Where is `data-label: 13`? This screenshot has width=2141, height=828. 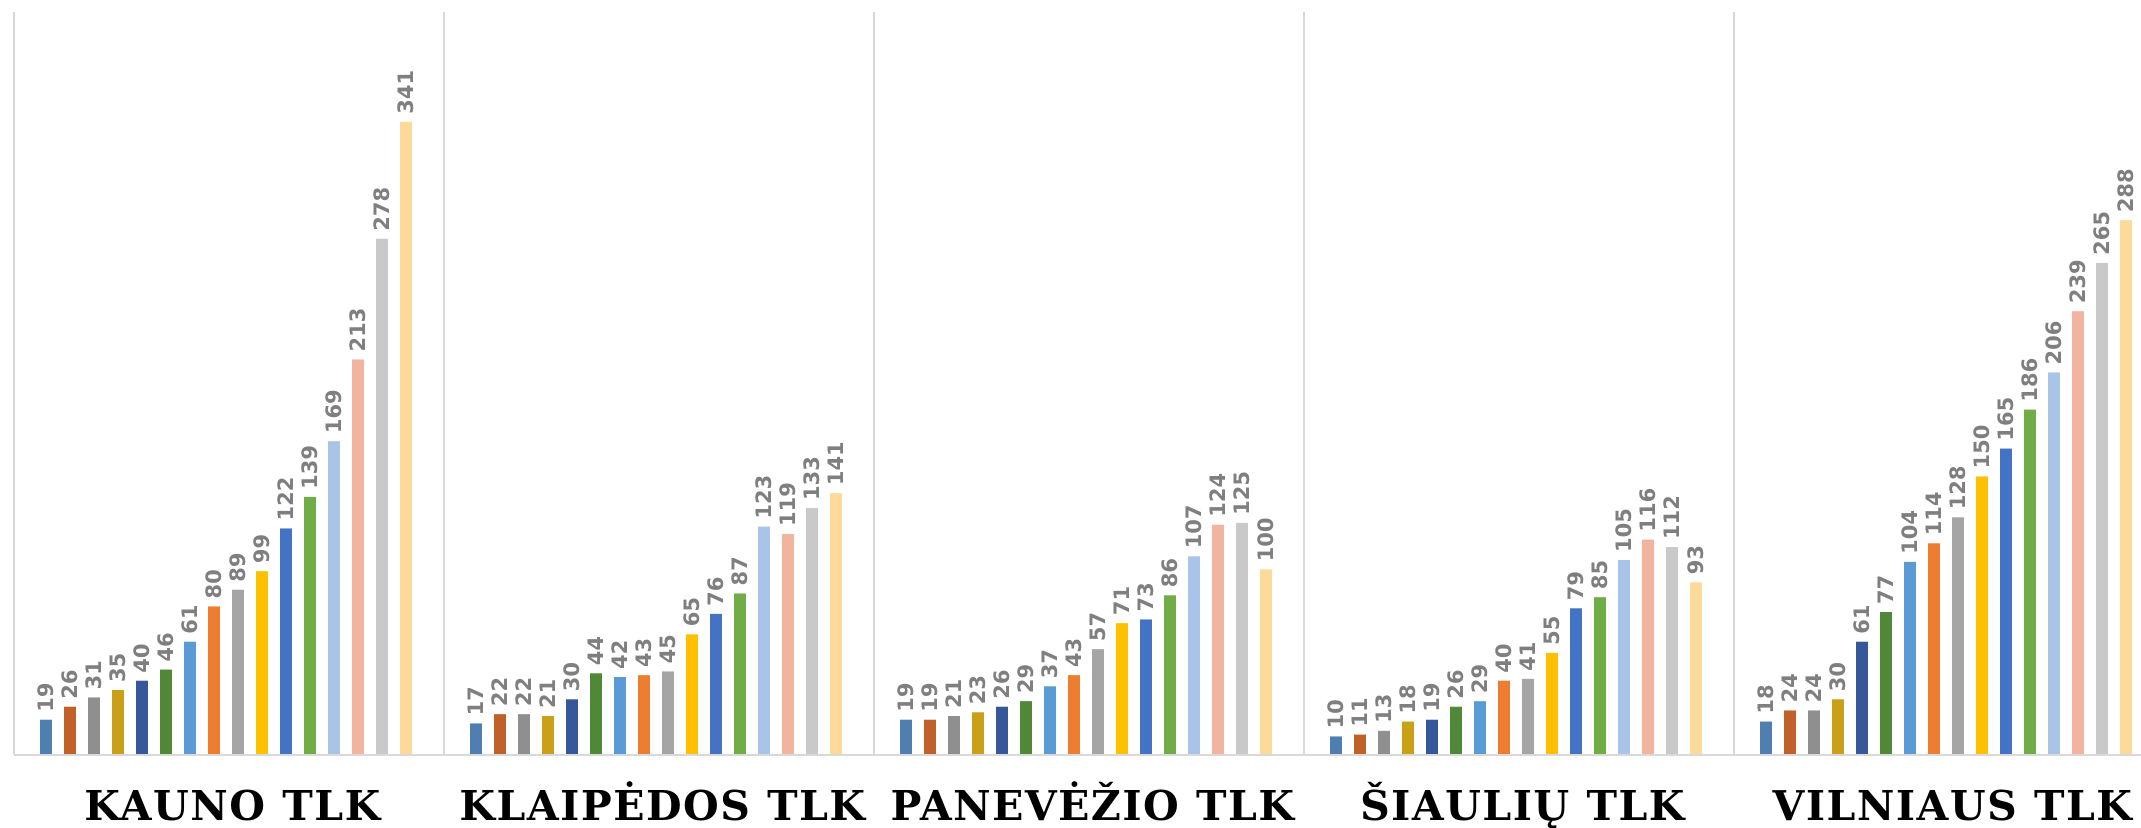 data-label: 13 is located at coordinates (1384, 708).